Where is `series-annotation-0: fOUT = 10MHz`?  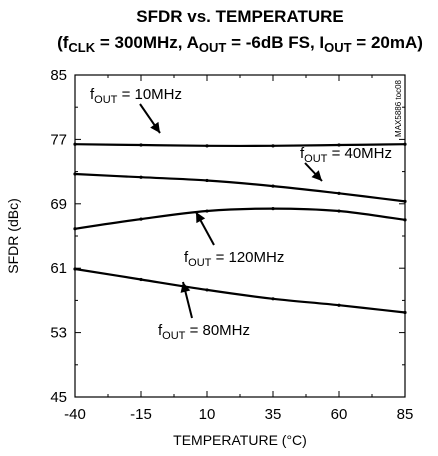 series-annotation-0: fOUT = 10MHz is located at coordinates (136, 110).